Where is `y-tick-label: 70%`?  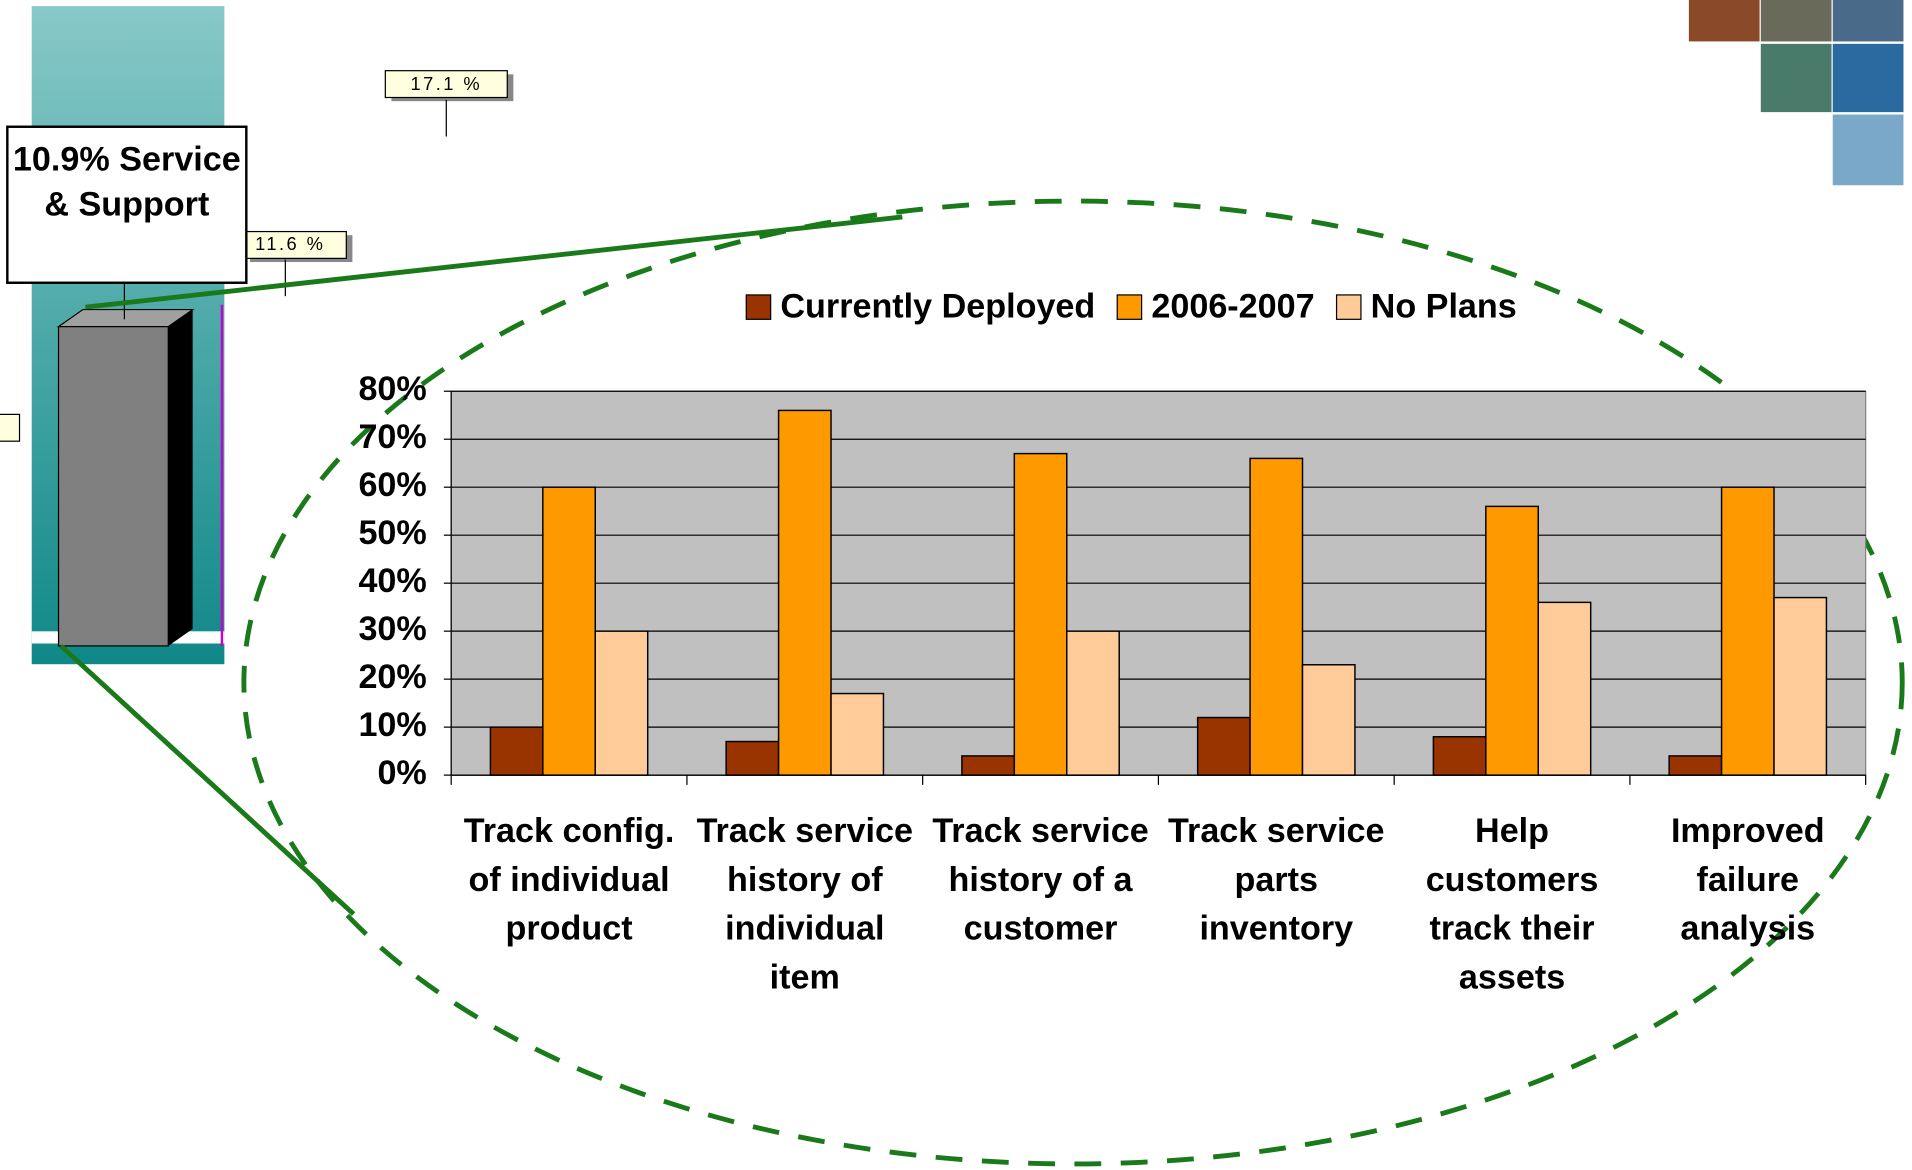
y-tick-label: 70% is located at coordinates (392, 437).